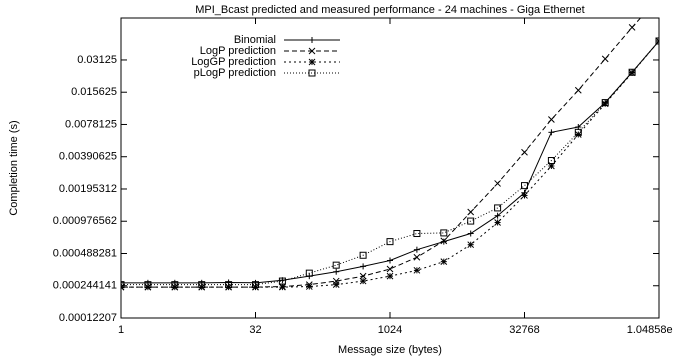 This screenshot has height=361, width=673. What do you see at coordinates (88, 189) in the screenshot?
I see `y-tick-label: 0.00195312` at bounding box center [88, 189].